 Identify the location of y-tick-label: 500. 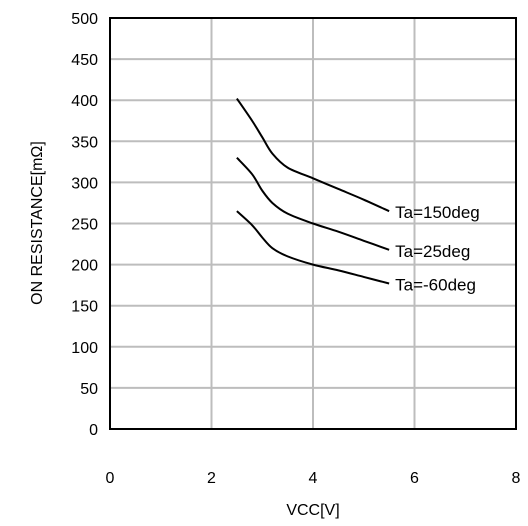
(84, 19).